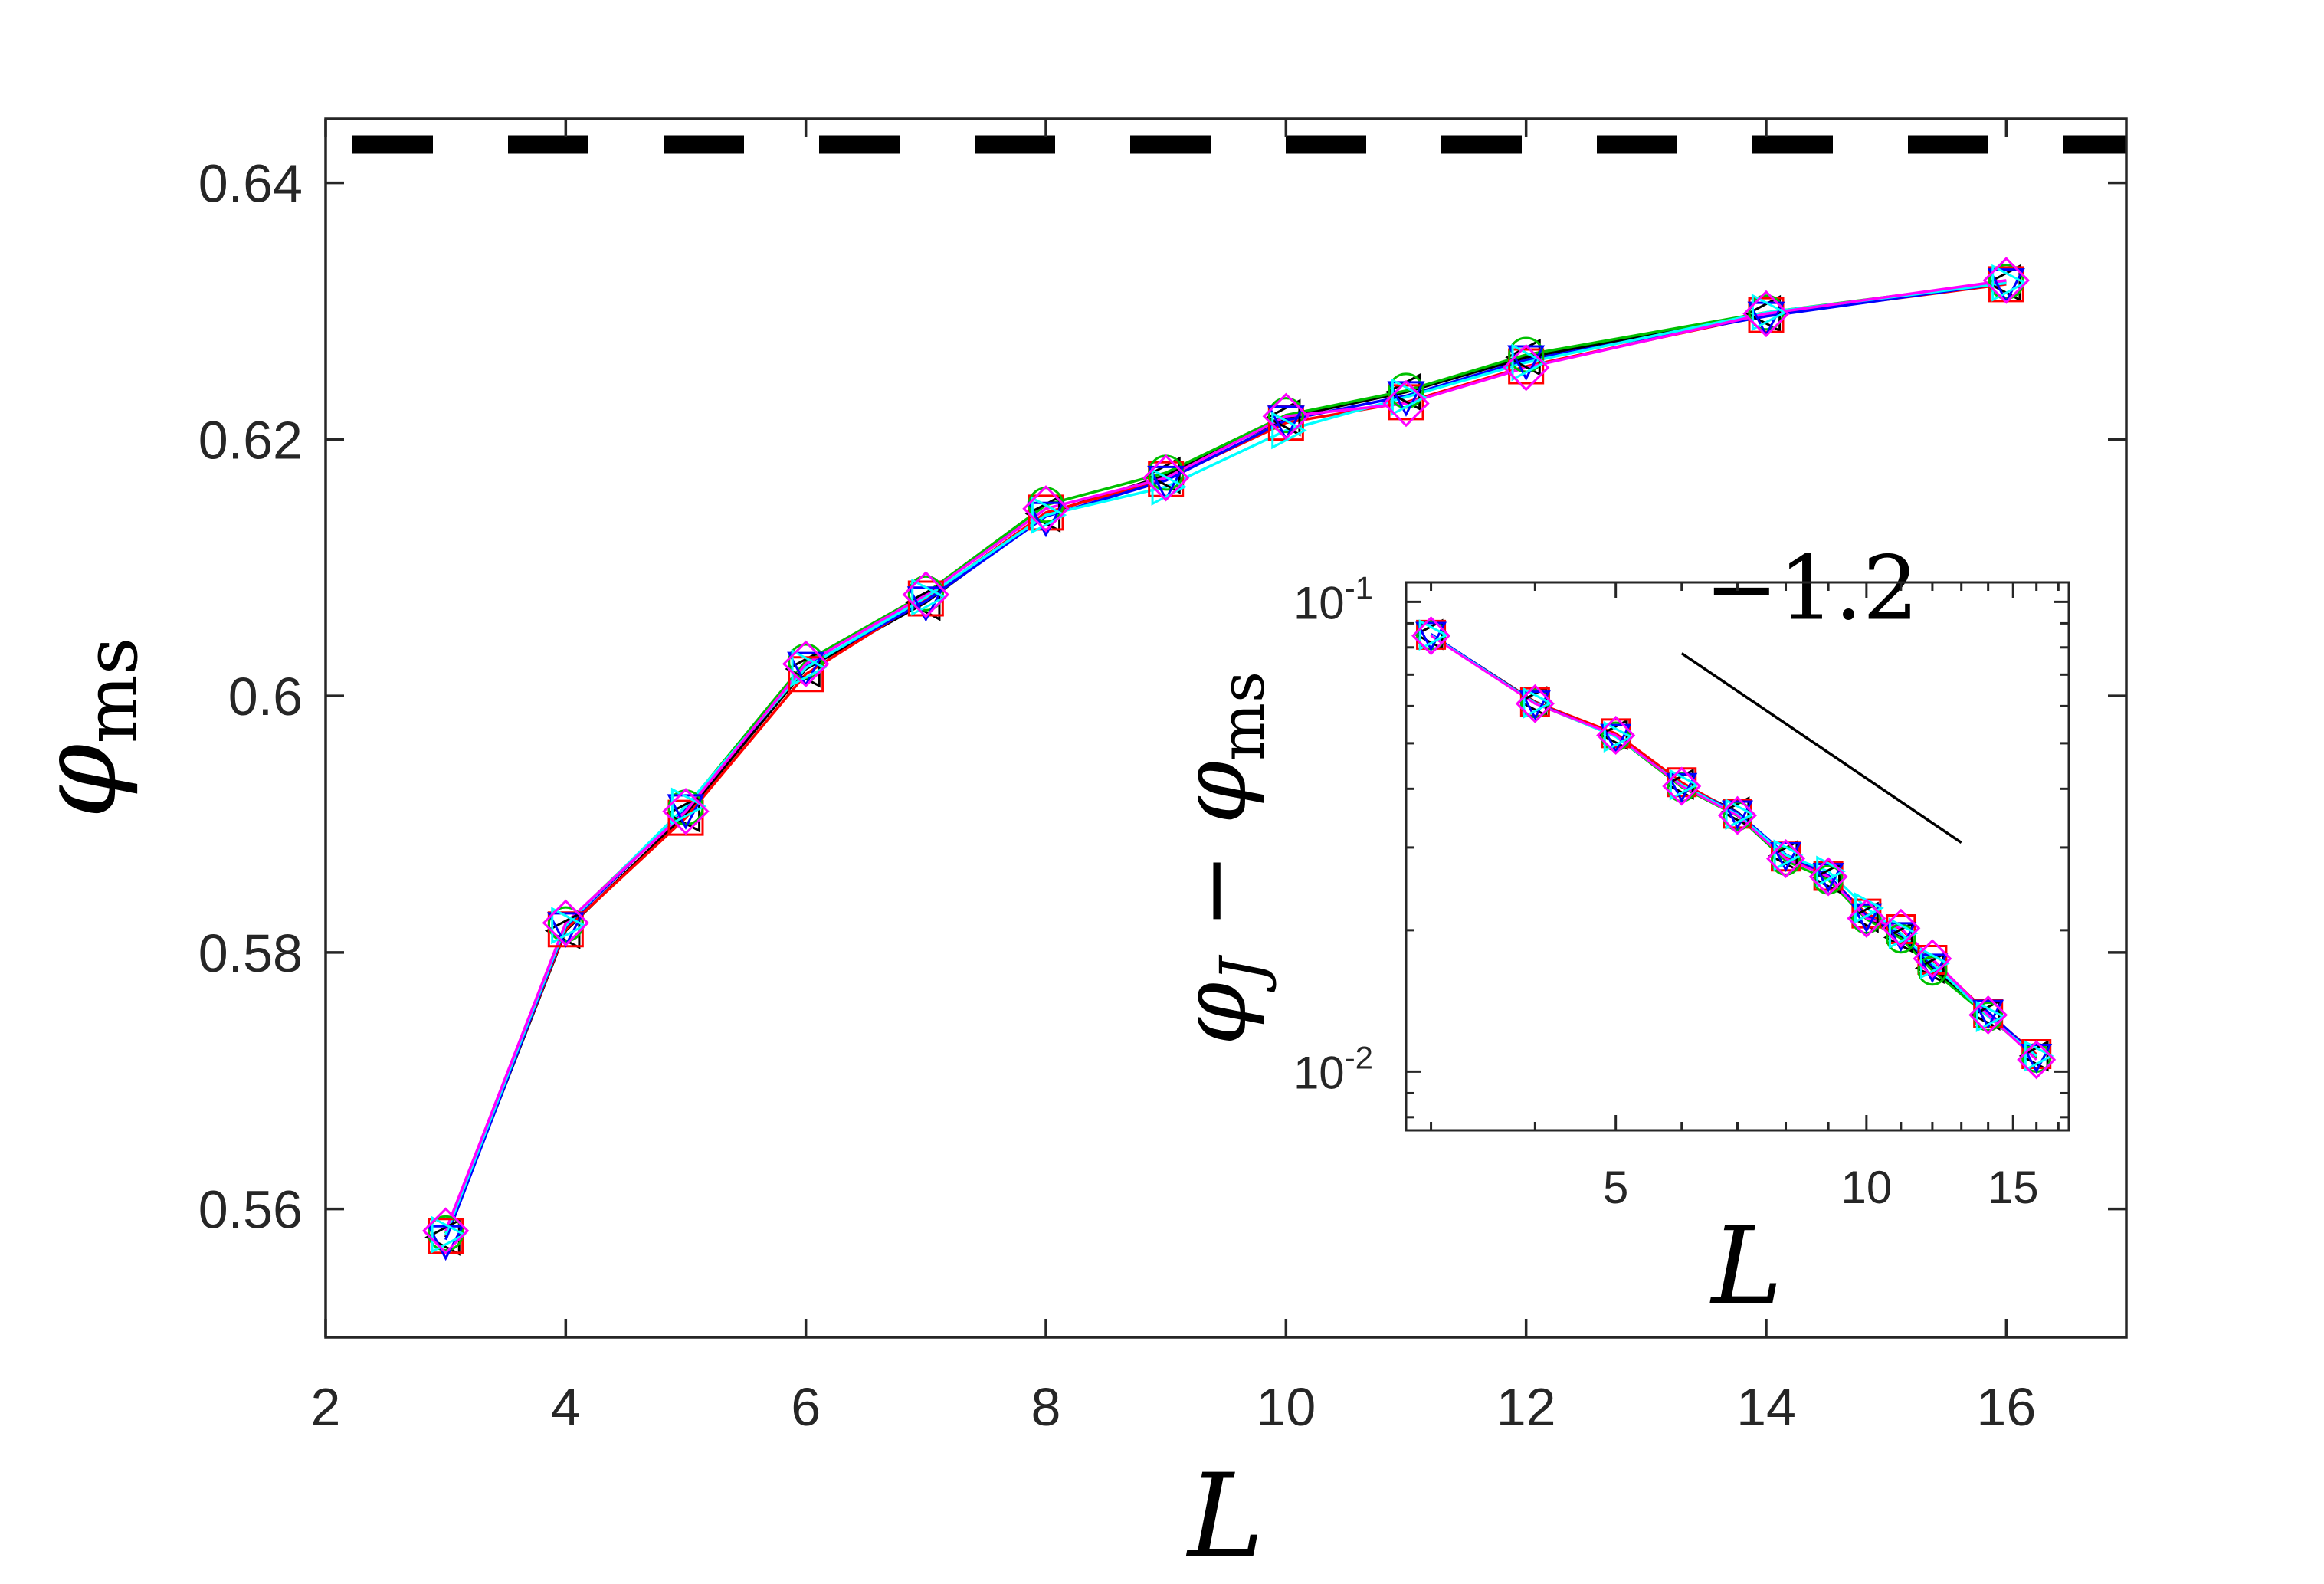  What do you see at coordinates (1333, 1068) in the screenshot?
I see `inset-y-tick-label: 10⁻²` at bounding box center [1333, 1068].